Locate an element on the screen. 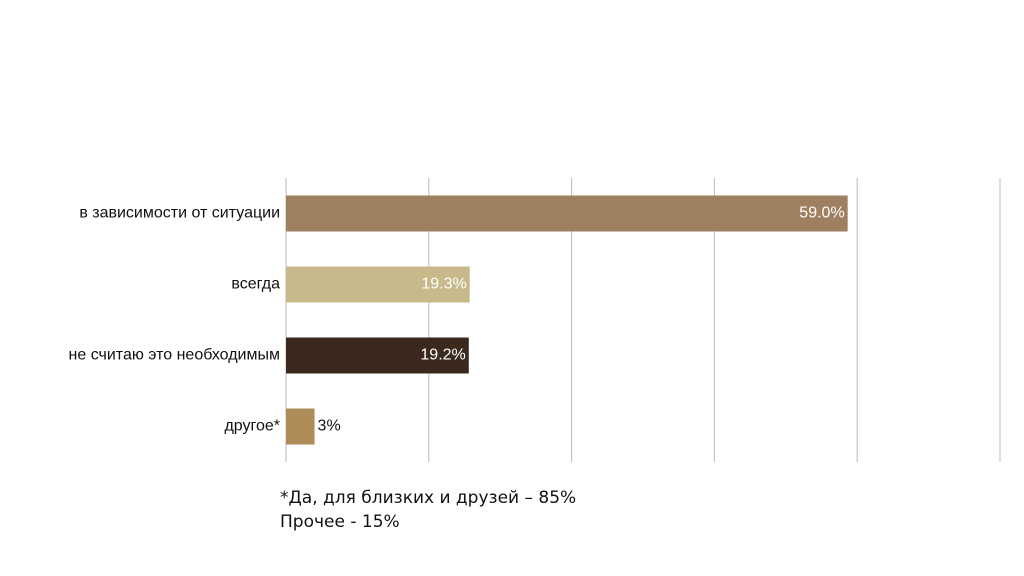 Image resolution: width=1024 pixels, height=576 pixels. y-tick-label: не считаю это необходимым is located at coordinates (174, 355).